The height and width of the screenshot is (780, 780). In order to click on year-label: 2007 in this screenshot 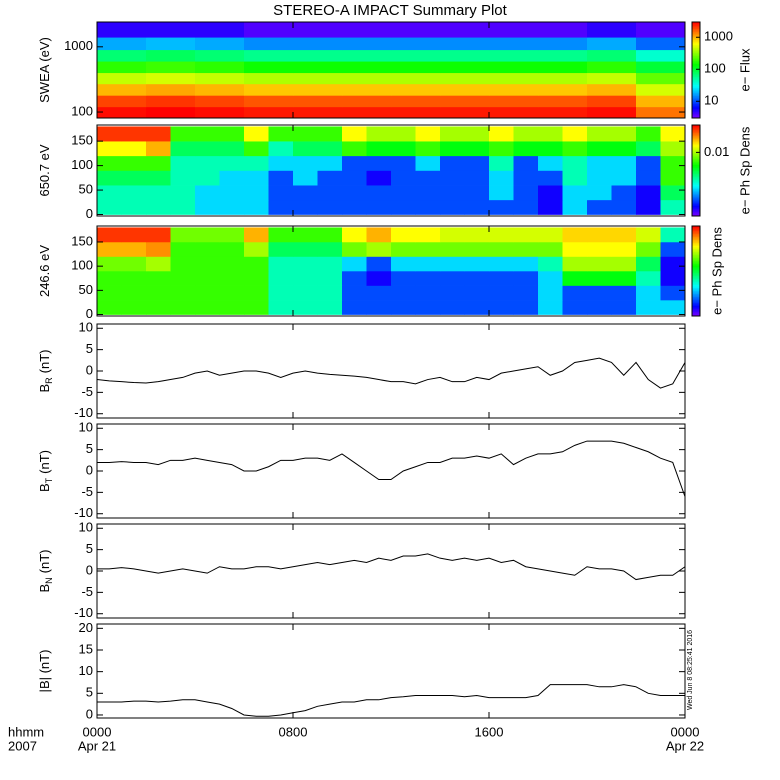, I will do `click(22, 745)`.